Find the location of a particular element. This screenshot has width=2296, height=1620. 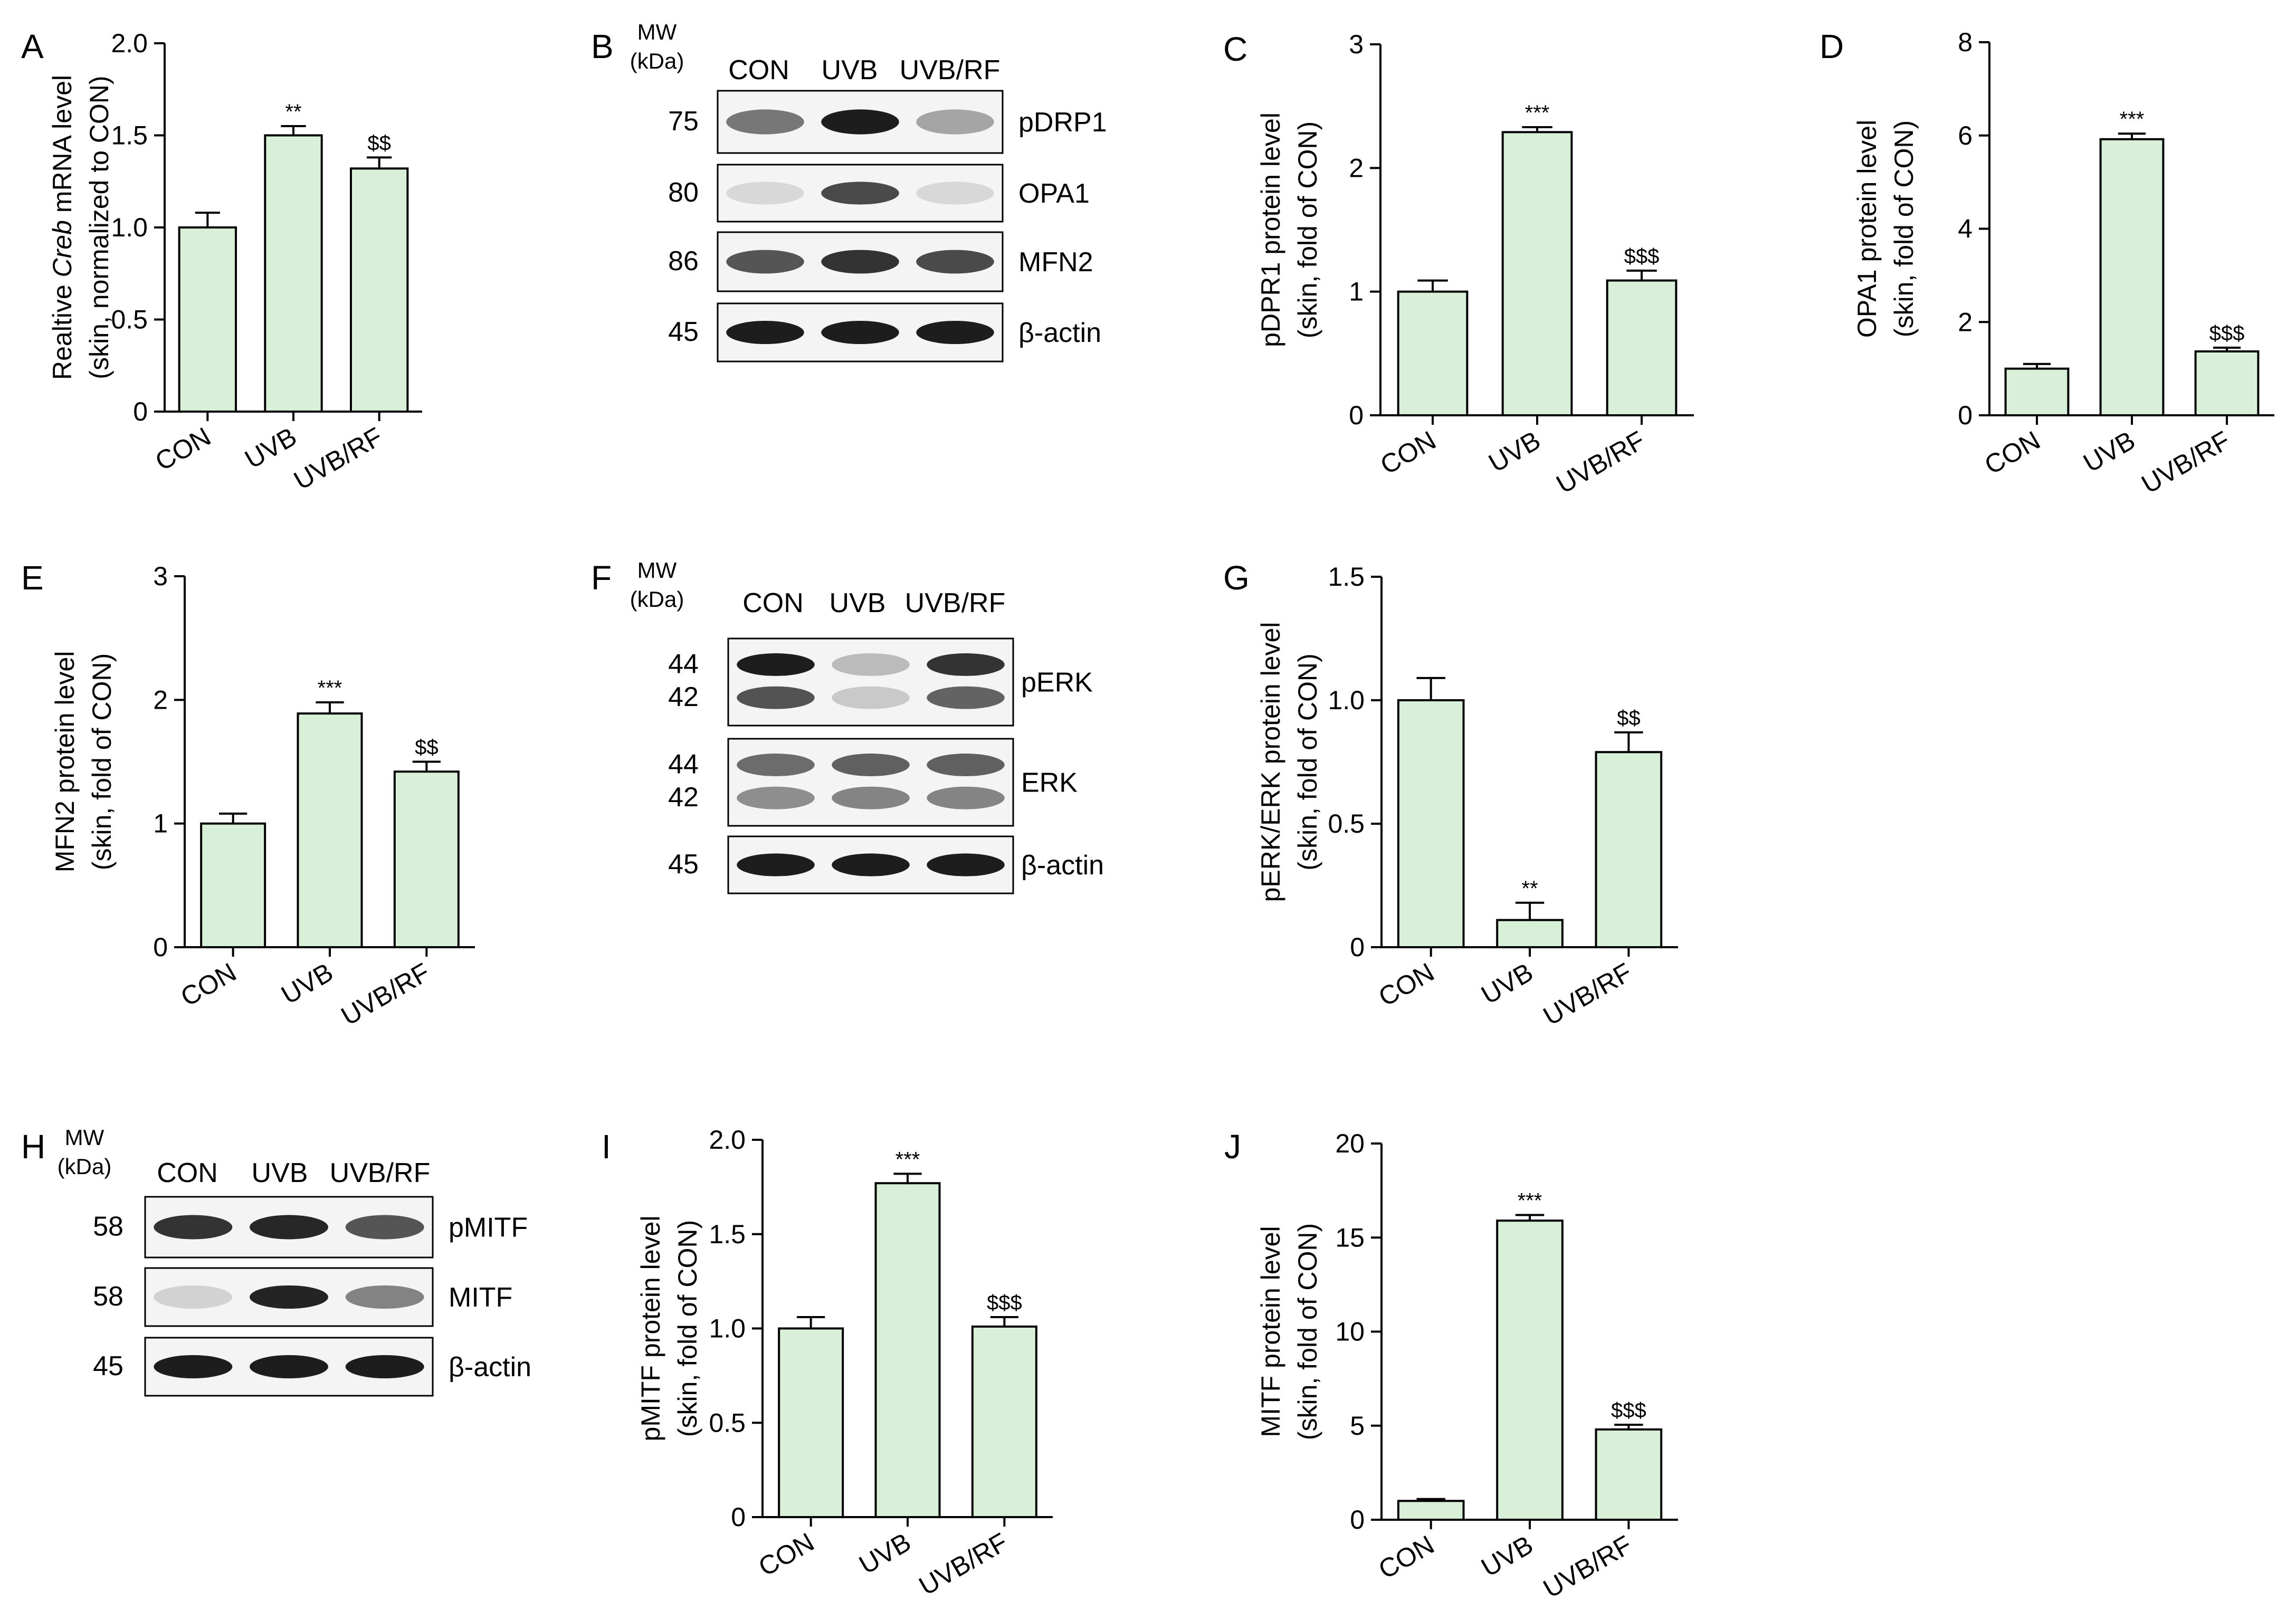

mw-value: 86 is located at coordinates (683, 261).